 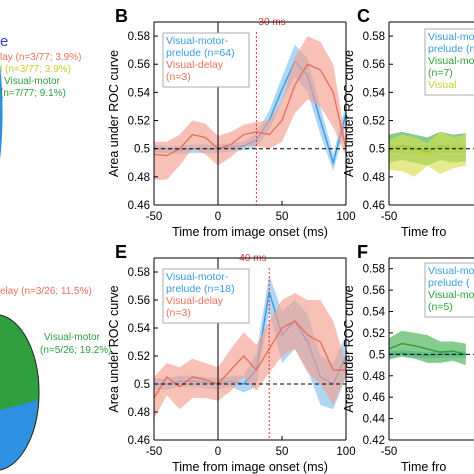 What do you see at coordinates (451, 49) in the screenshot?
I see `legend-entry: prelude (n` at bounding box center [451, 49].